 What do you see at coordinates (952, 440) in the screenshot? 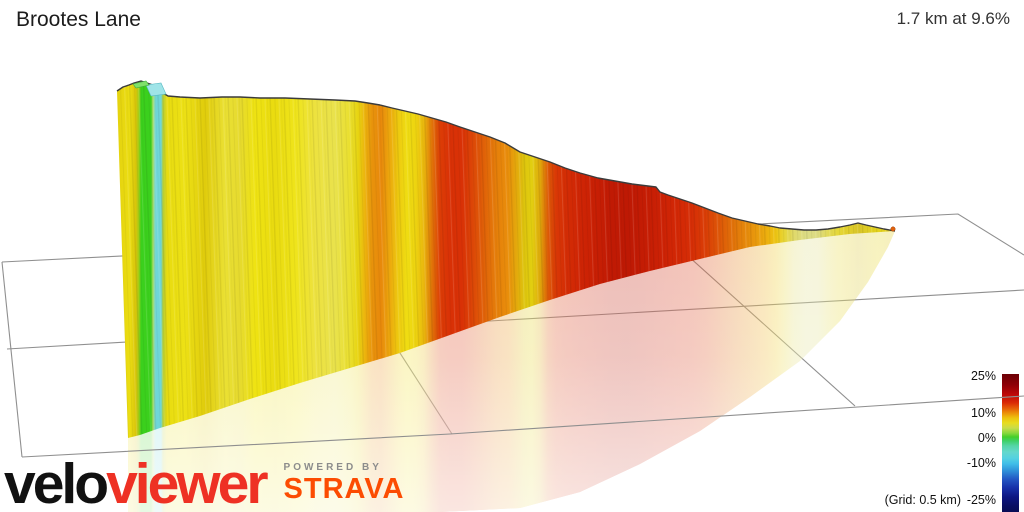
I see `gradient-legend: 25% 10% 0% -10% -25% (Grid: 0.5 km)` at bounding box center [952, 440].